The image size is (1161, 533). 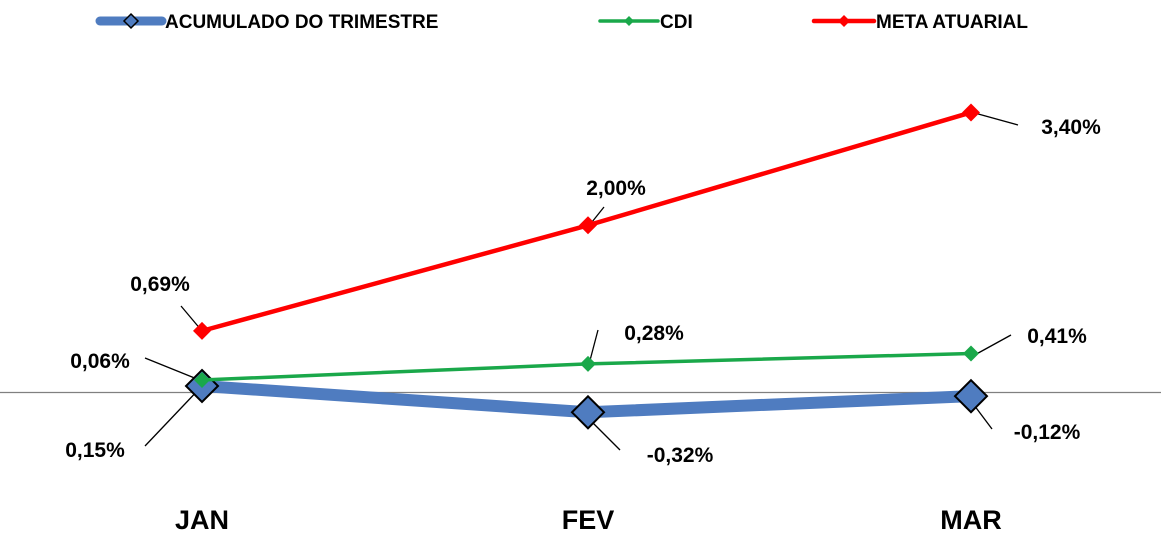 What do you see at coordinates (202, 380) in the screenshot?
I see `point-cdi-jan` at bounding box center [202, 380].